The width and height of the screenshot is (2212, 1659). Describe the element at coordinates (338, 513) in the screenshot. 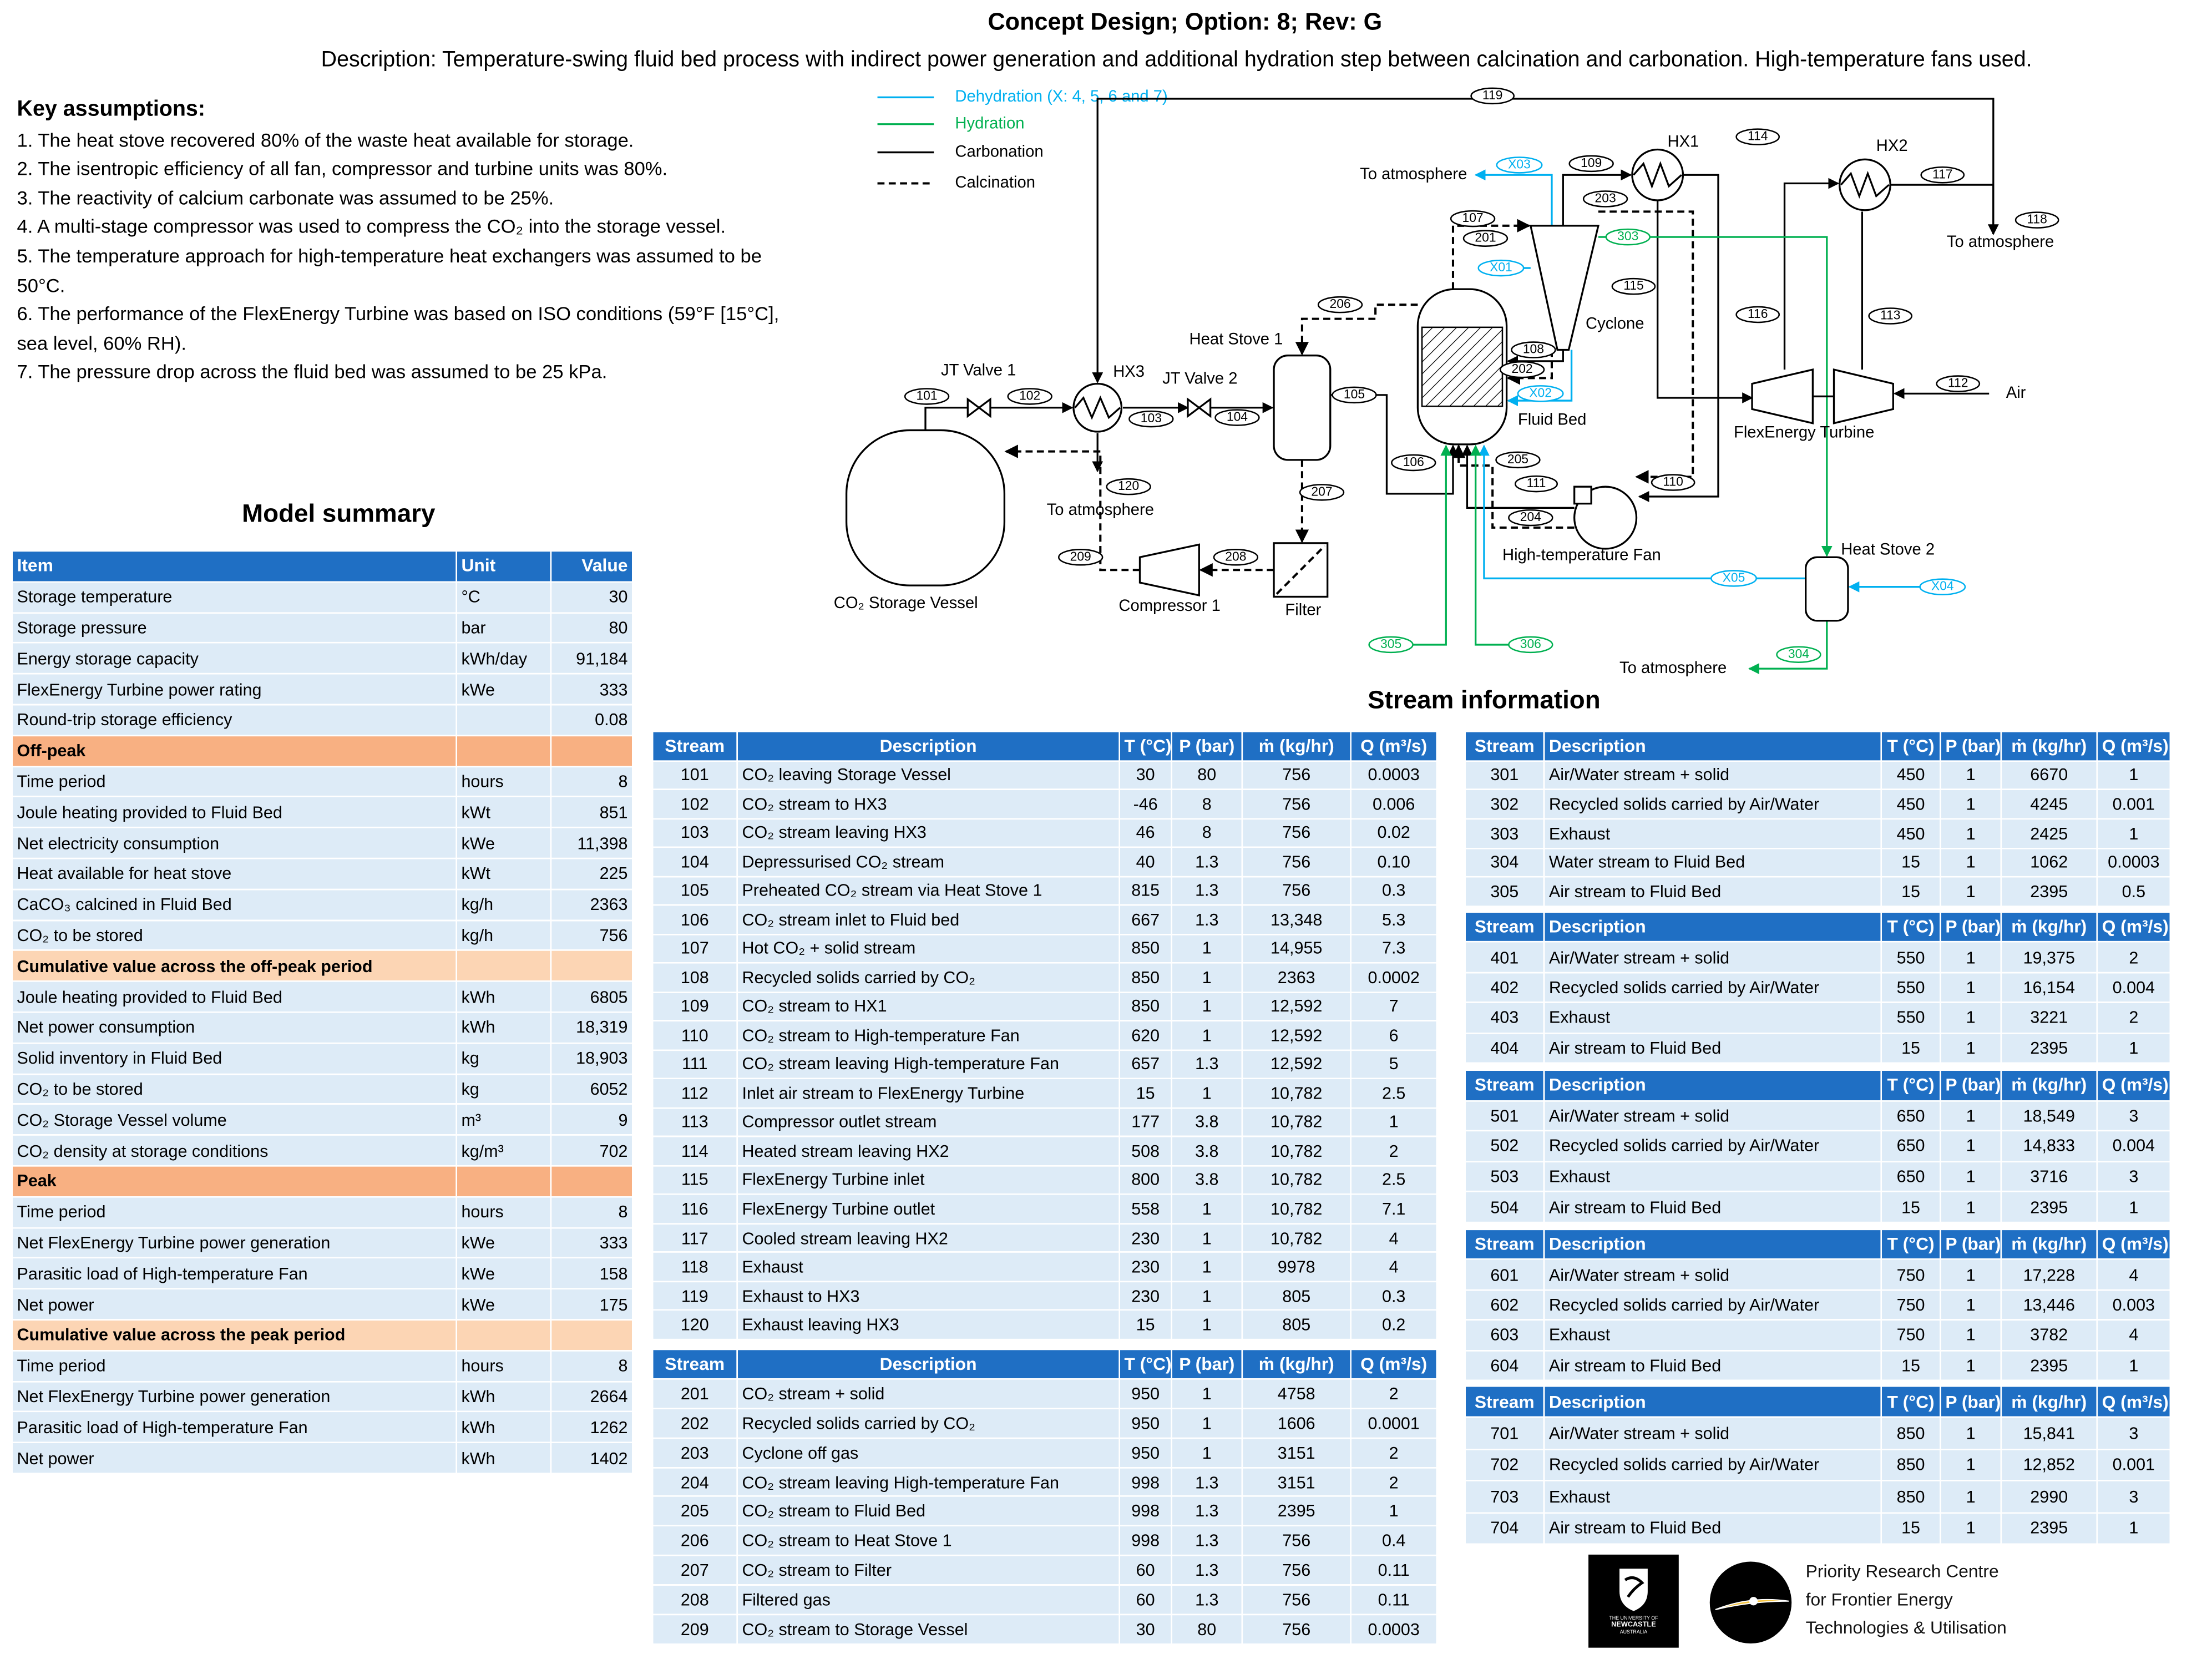

I see `summary-title: Model summary` at that location.